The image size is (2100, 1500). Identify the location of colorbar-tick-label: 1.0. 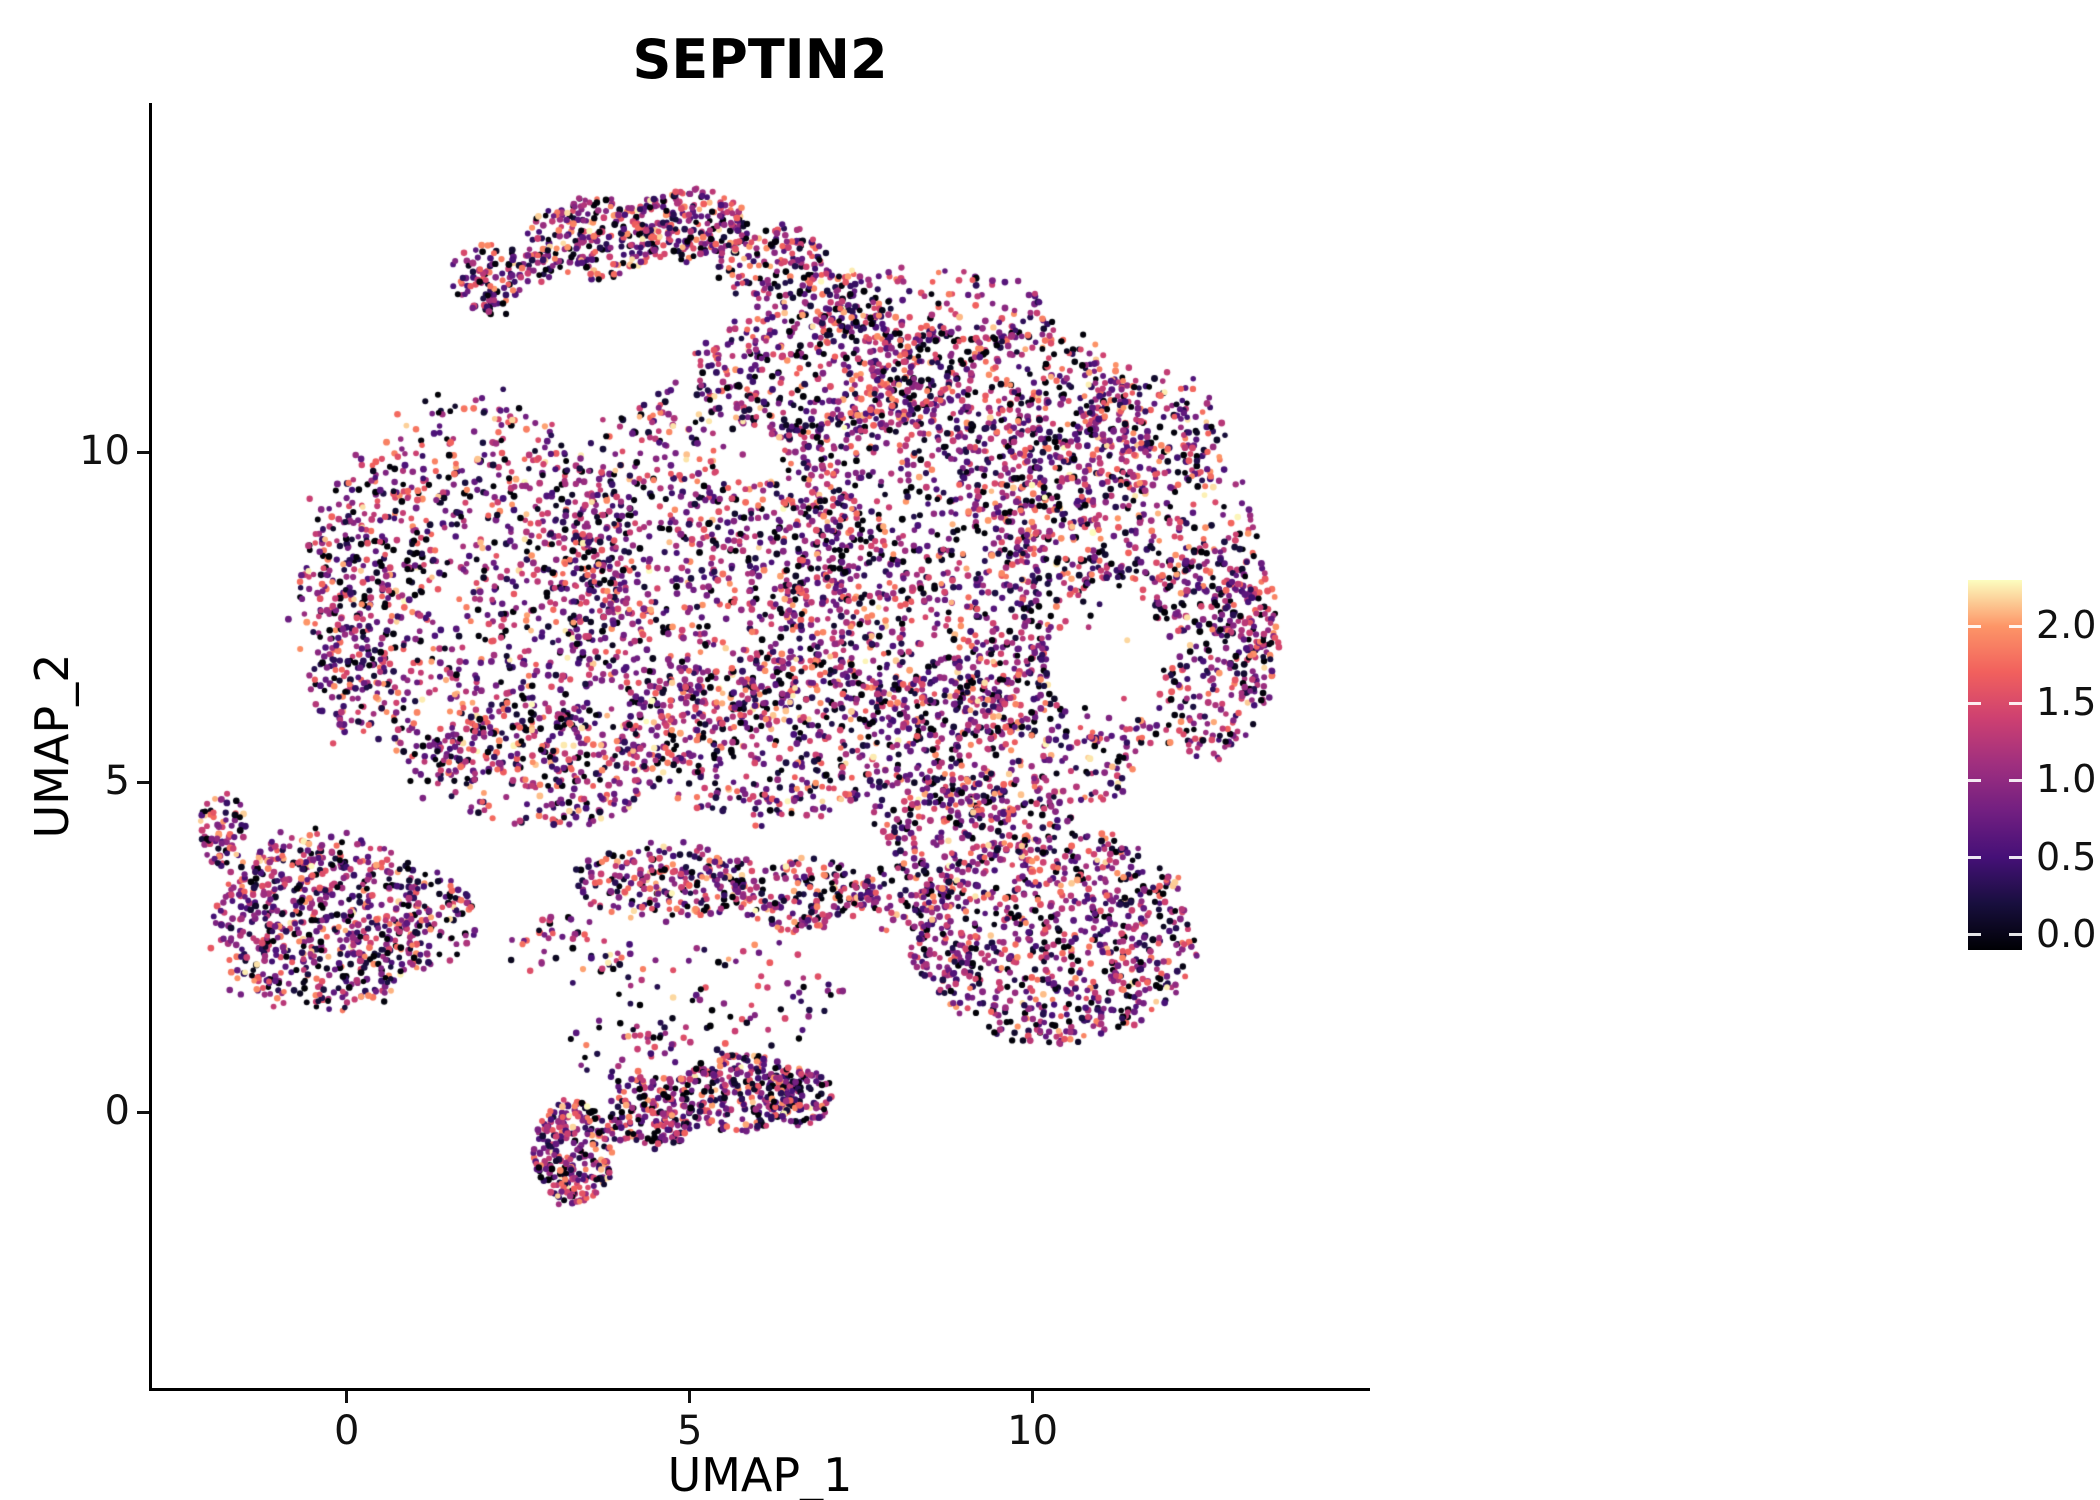
(2066, 779).